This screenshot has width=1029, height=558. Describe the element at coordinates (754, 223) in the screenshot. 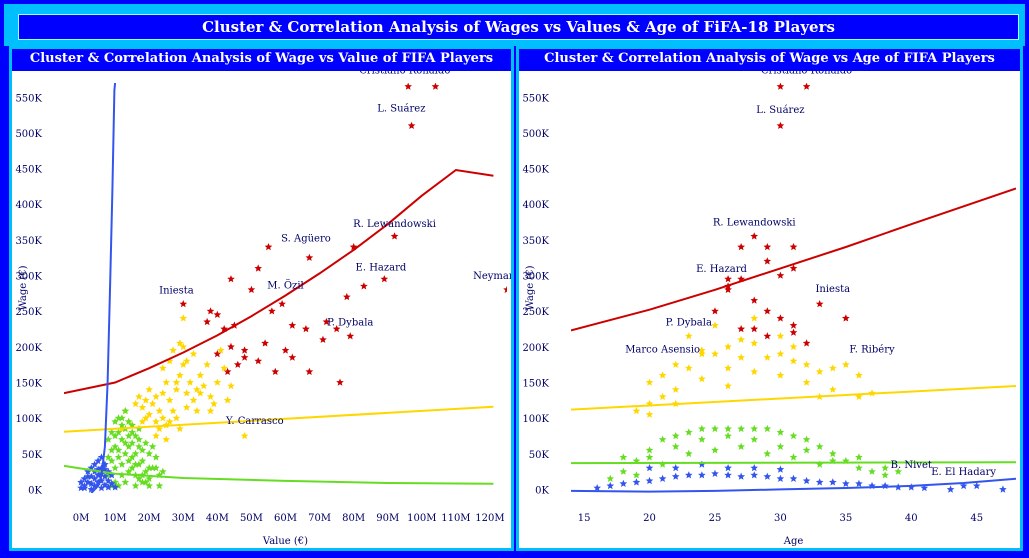

I see `player-annotation: R. Lewandowski` at that location.